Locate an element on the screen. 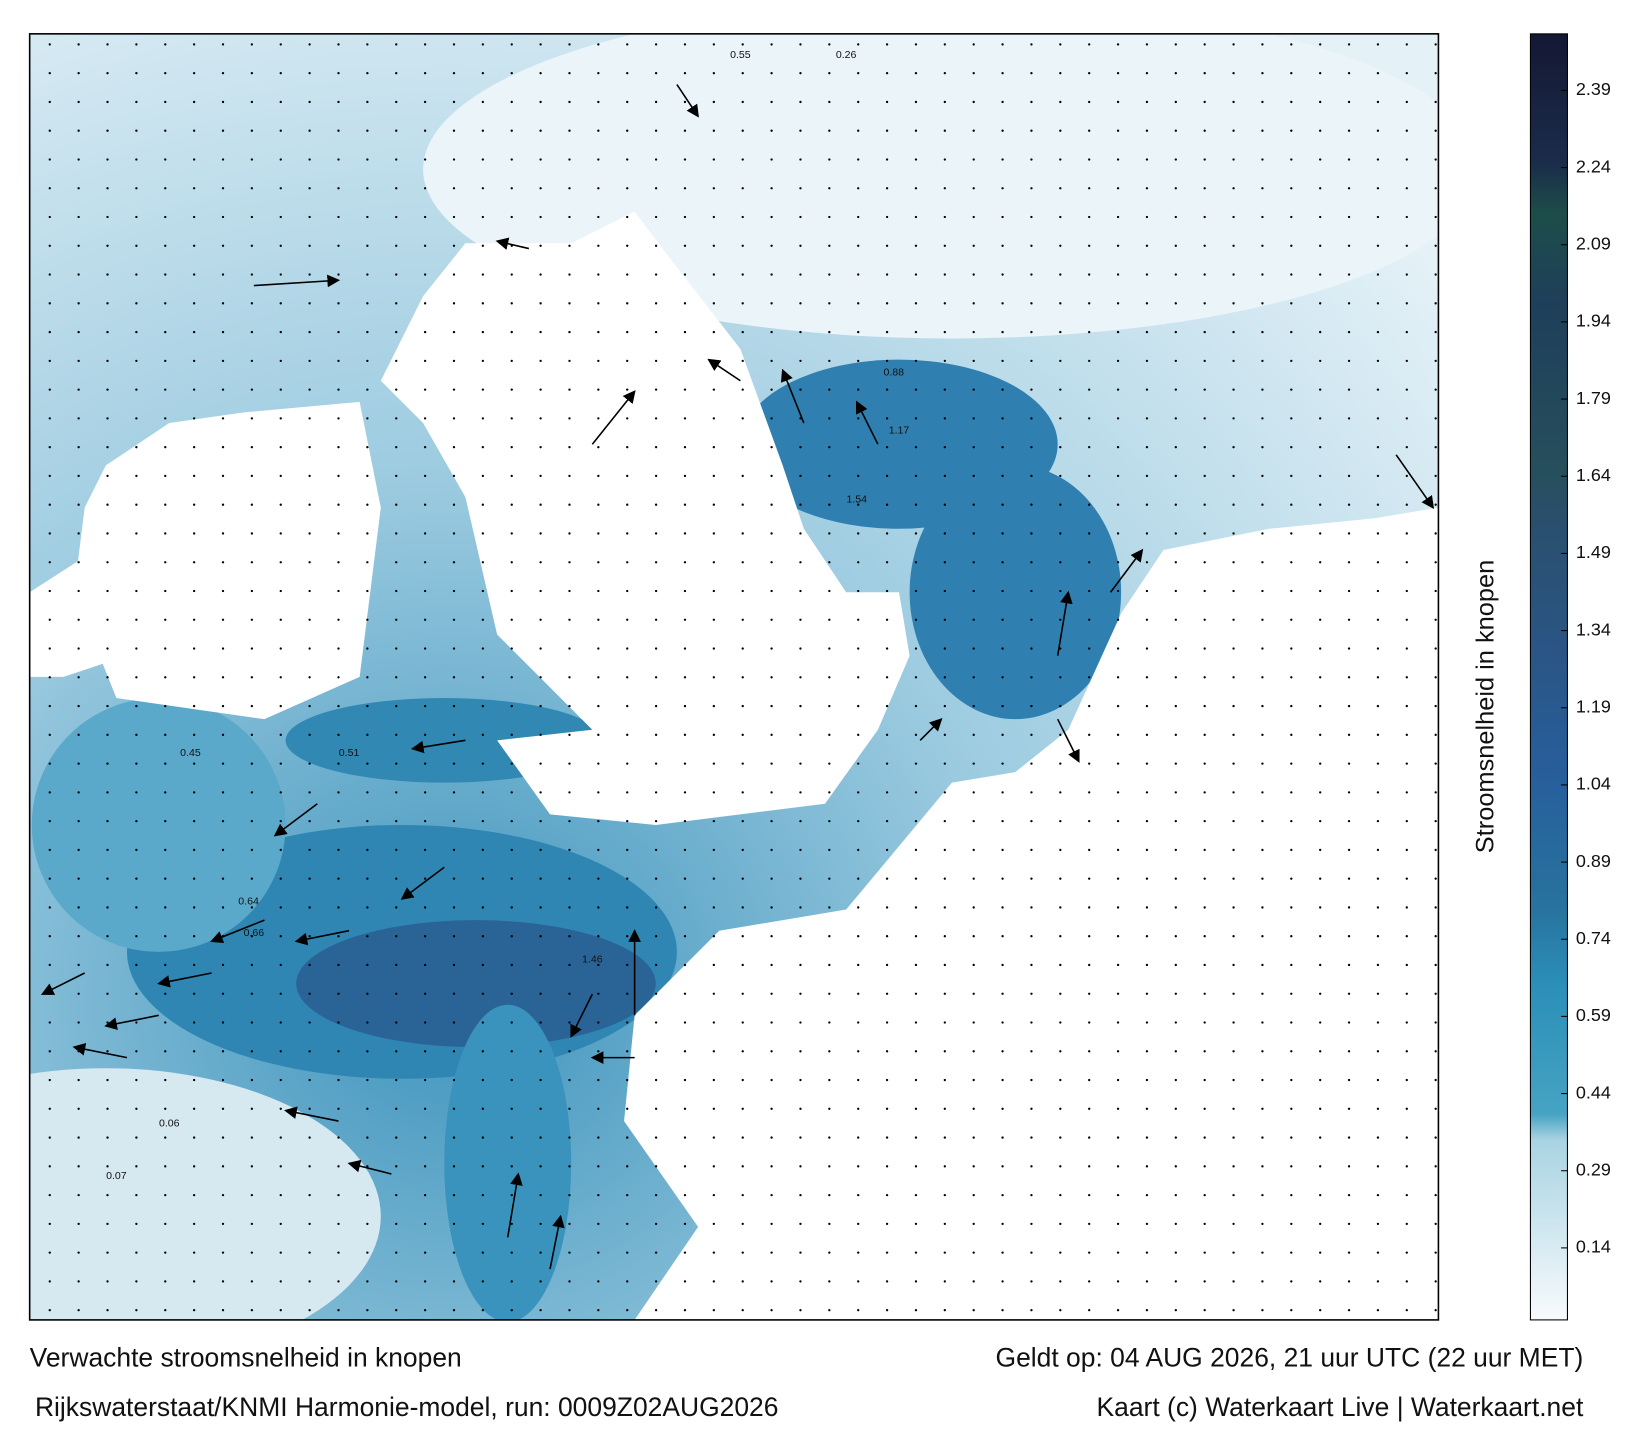 This screenshot has width=1650, height=1450. current-zone is located at coordinates (1015, 592).